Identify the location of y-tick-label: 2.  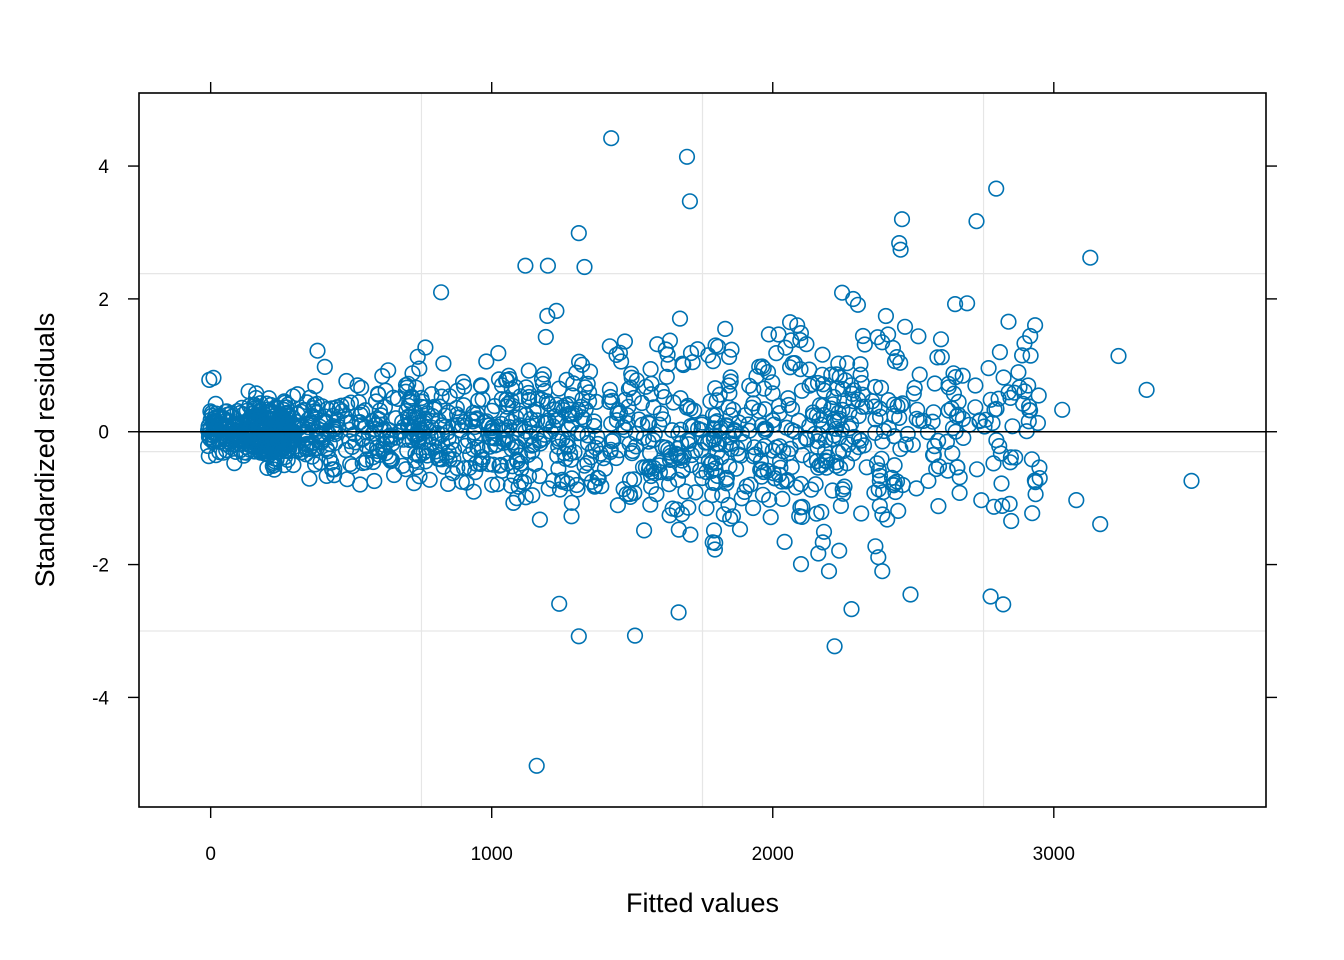
(103, 300).